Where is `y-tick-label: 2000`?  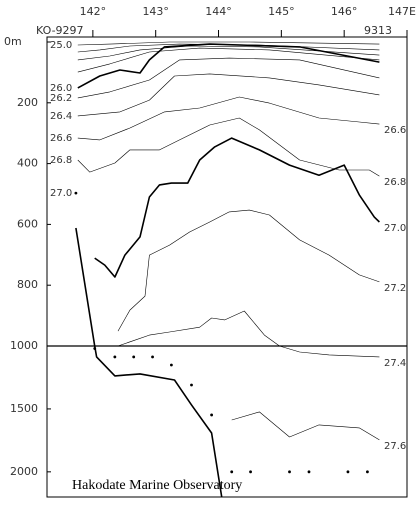 y-tick-label: 2000 is located at coordinates (24, 471).